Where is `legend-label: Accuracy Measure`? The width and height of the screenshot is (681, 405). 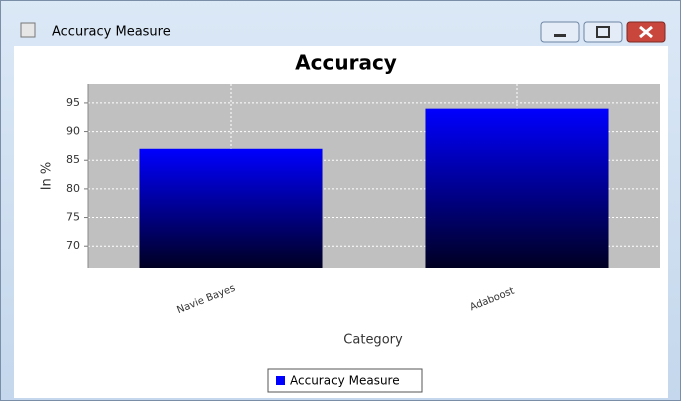
legend-label: Accuracy Measure is located at coordinates (345, 381).